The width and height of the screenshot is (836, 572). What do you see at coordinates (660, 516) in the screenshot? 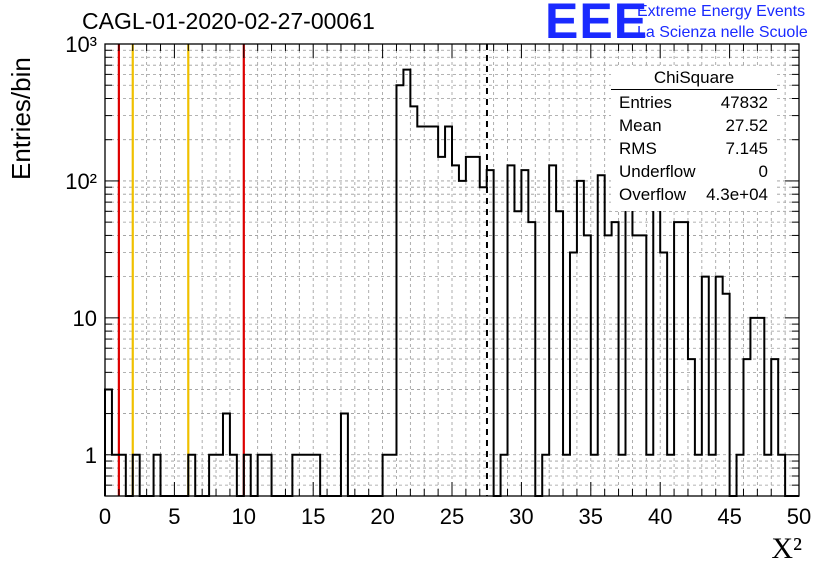
I see `x-tick-label: 40` at bounding box center [660, 516].